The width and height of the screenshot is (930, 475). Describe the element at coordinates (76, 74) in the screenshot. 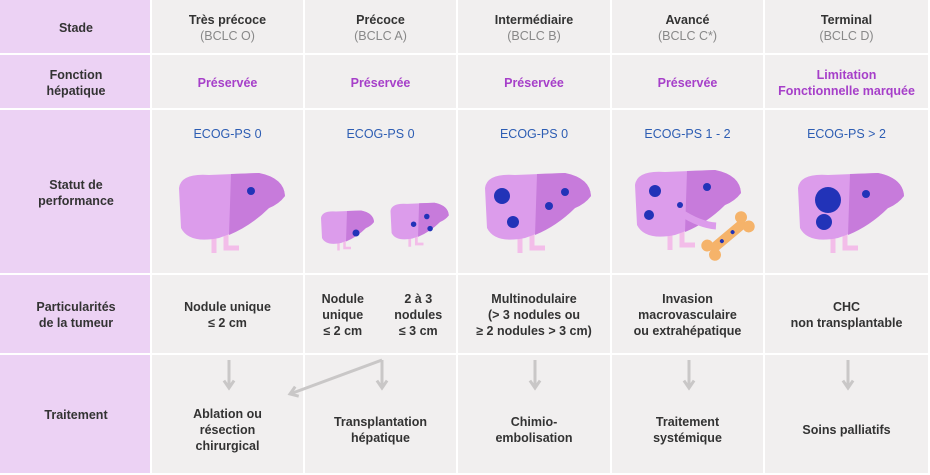

I see `text-line: Fonction` at that location.